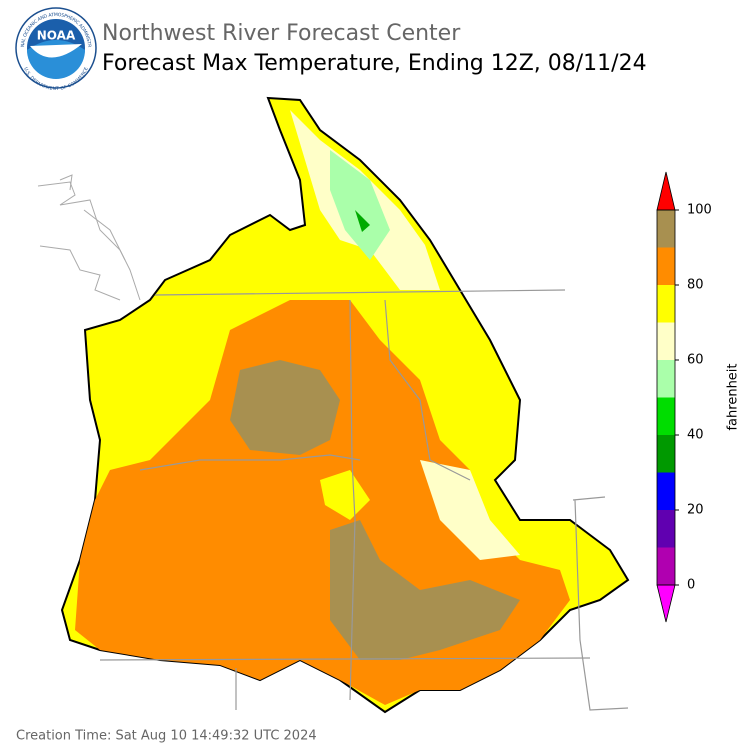  Describe the element at coordinates (285, 407) in the screenshot. I see `hot-zone-basin` at that location.